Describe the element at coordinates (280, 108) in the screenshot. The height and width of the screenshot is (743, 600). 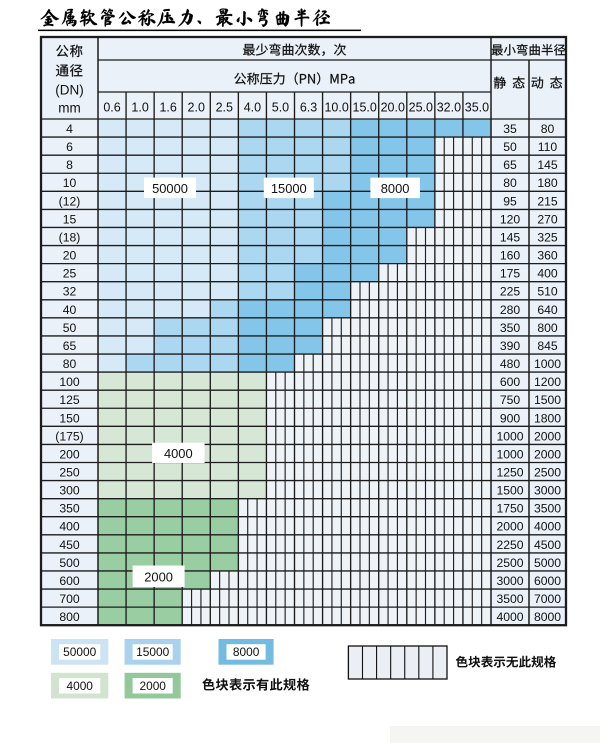
I see `svg-text: 5.0` at that location.